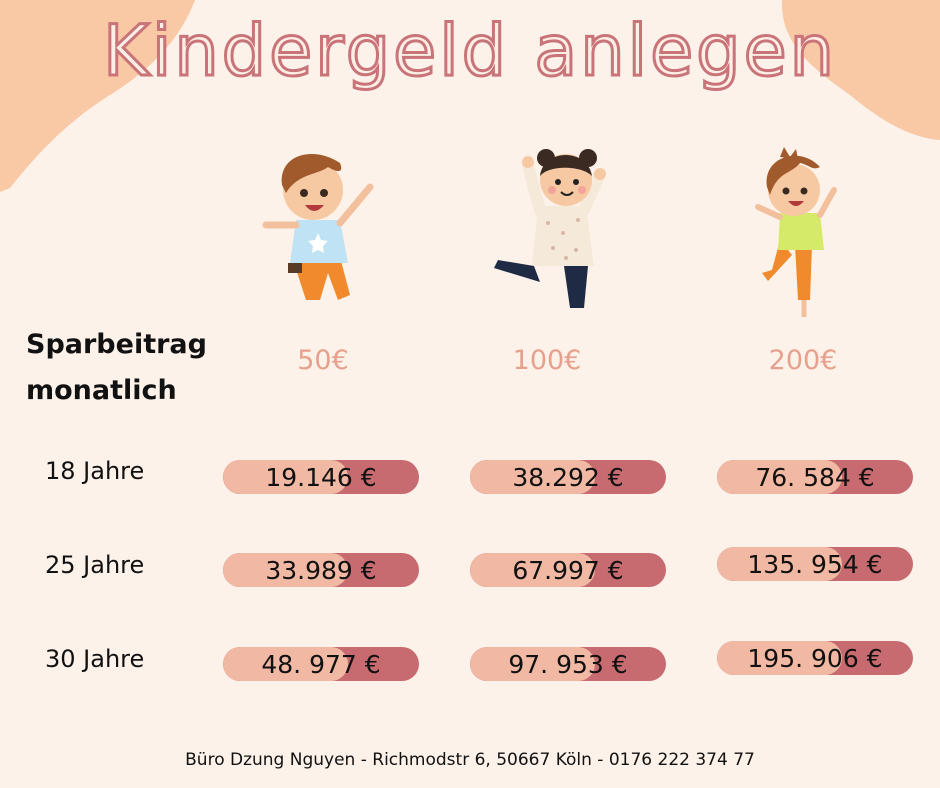 Image resolution: width=940 pixels, height=788 pixels. I want to click on result-value: 97. 953 €, so click(568, 664).